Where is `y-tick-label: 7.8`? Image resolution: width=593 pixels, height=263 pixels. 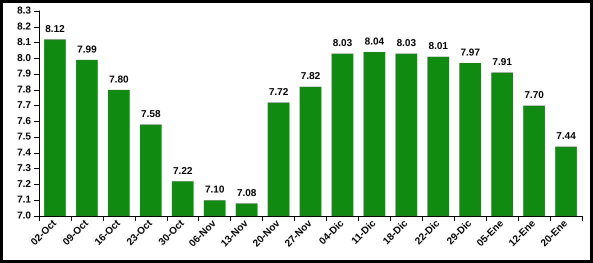
y-tick-label: 7.8 is located at coordinates (24, 90).